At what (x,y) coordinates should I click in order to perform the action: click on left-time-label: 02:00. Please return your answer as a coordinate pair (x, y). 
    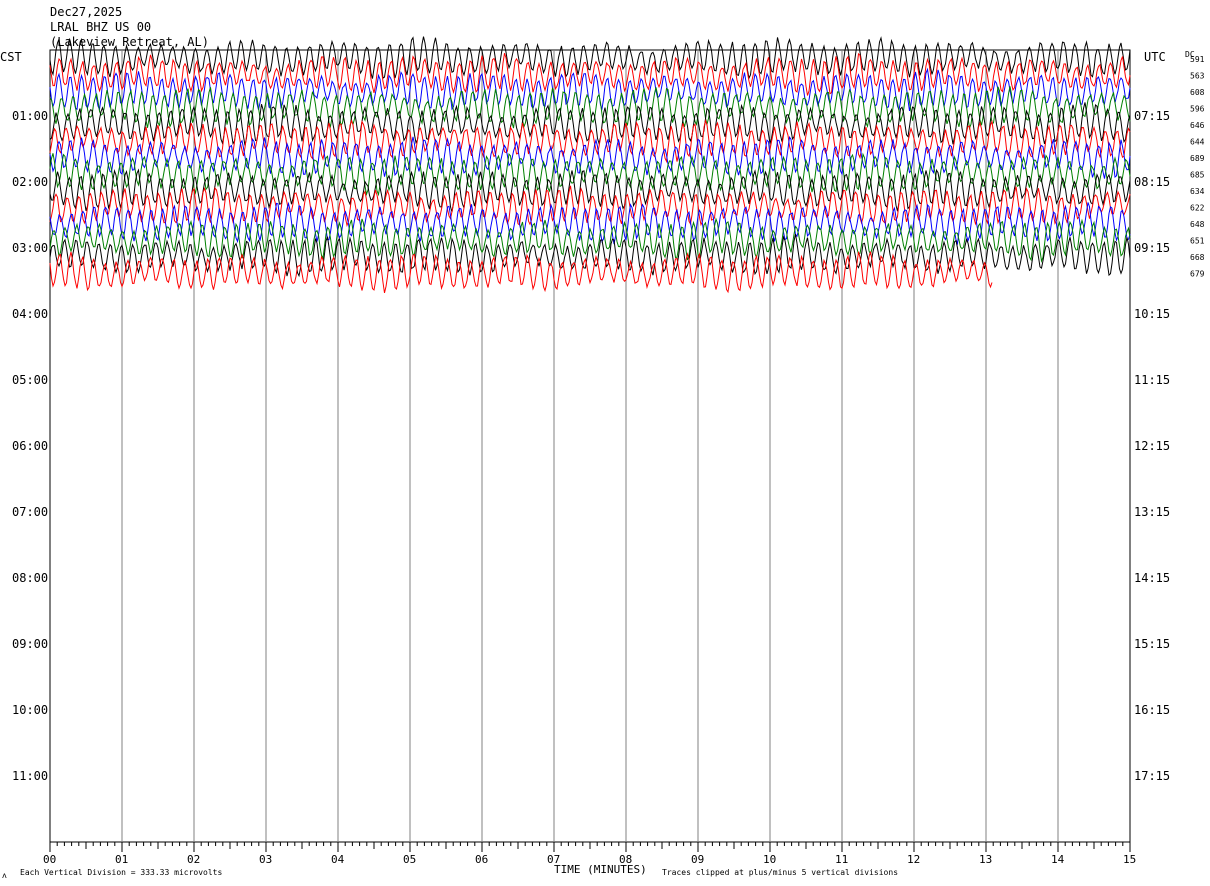
    Looking at the image, I should click on (30, 182).